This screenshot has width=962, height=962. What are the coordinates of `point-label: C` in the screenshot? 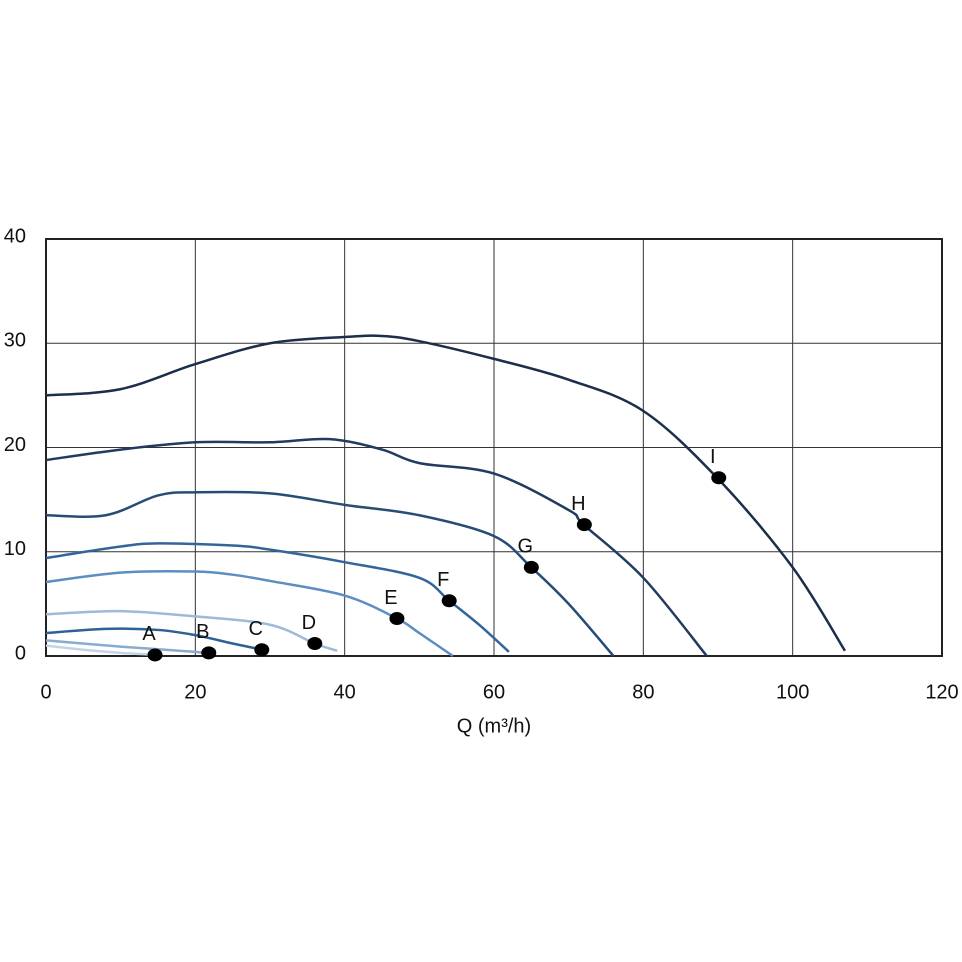 It's located at (256, 629).